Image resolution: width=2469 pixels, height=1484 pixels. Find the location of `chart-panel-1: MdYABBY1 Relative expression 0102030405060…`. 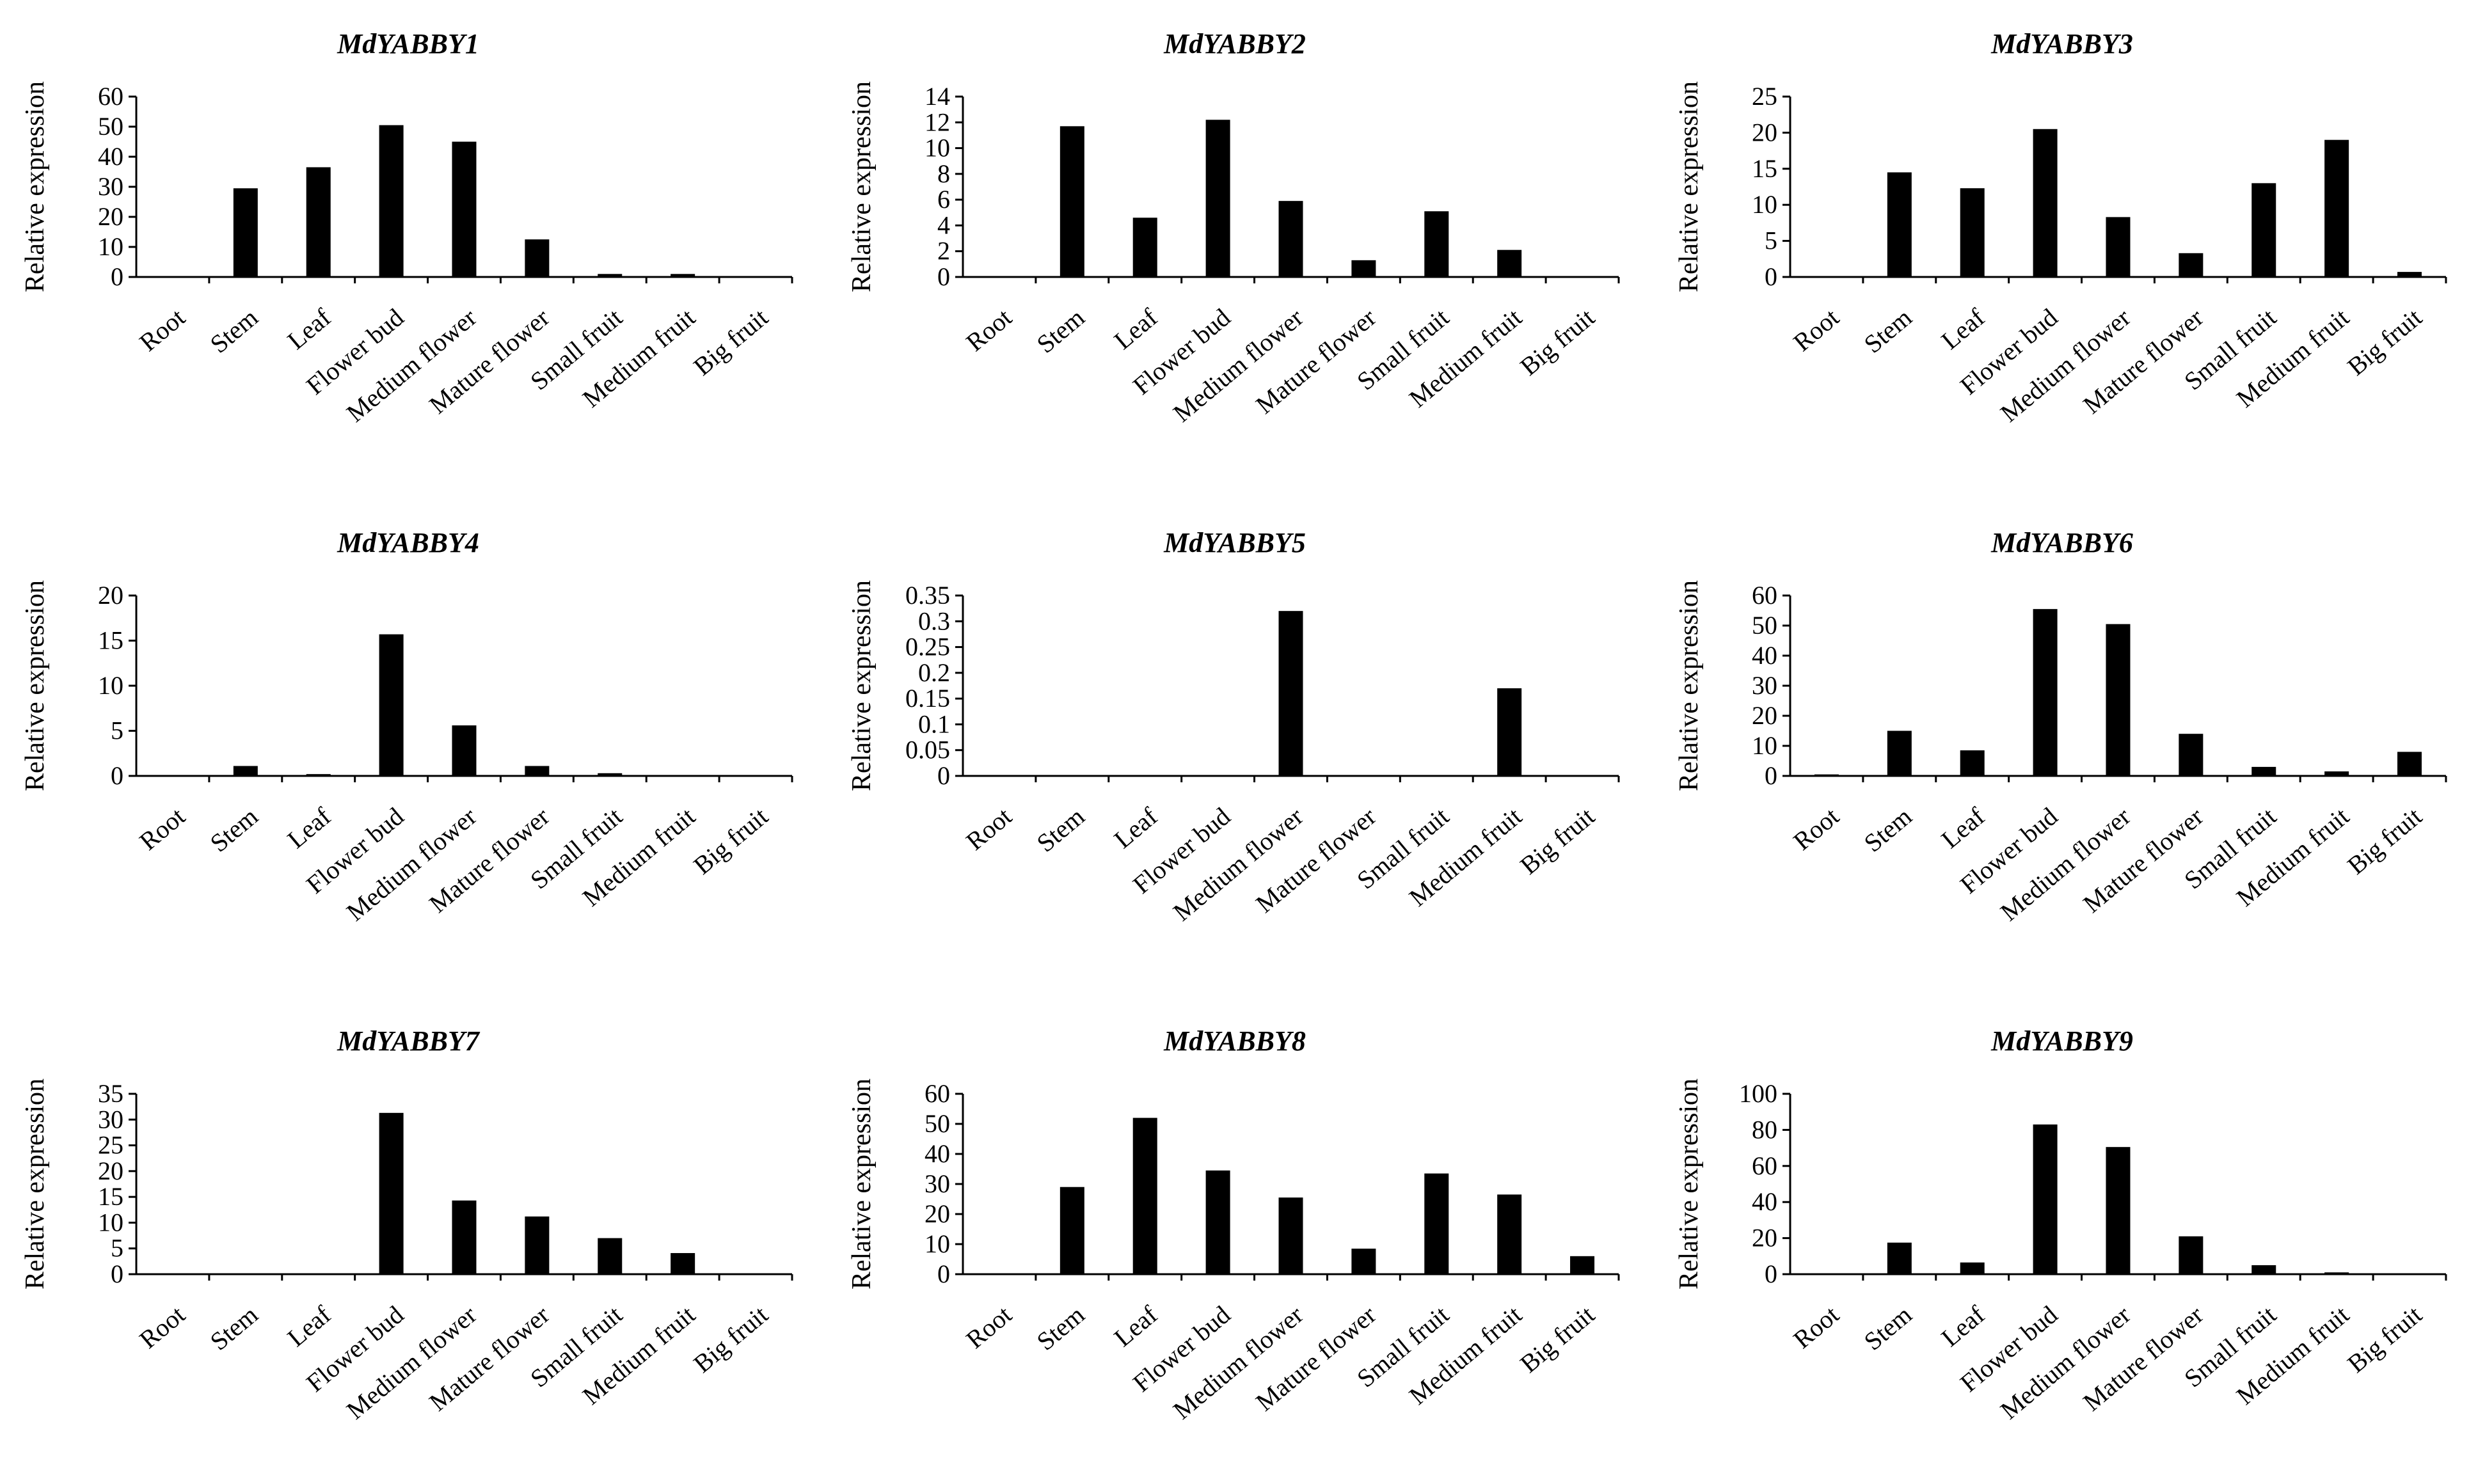

chart-panel-1: MdYABBY1 Relative expression 0102030405060… is located at coordinates (406, 228).